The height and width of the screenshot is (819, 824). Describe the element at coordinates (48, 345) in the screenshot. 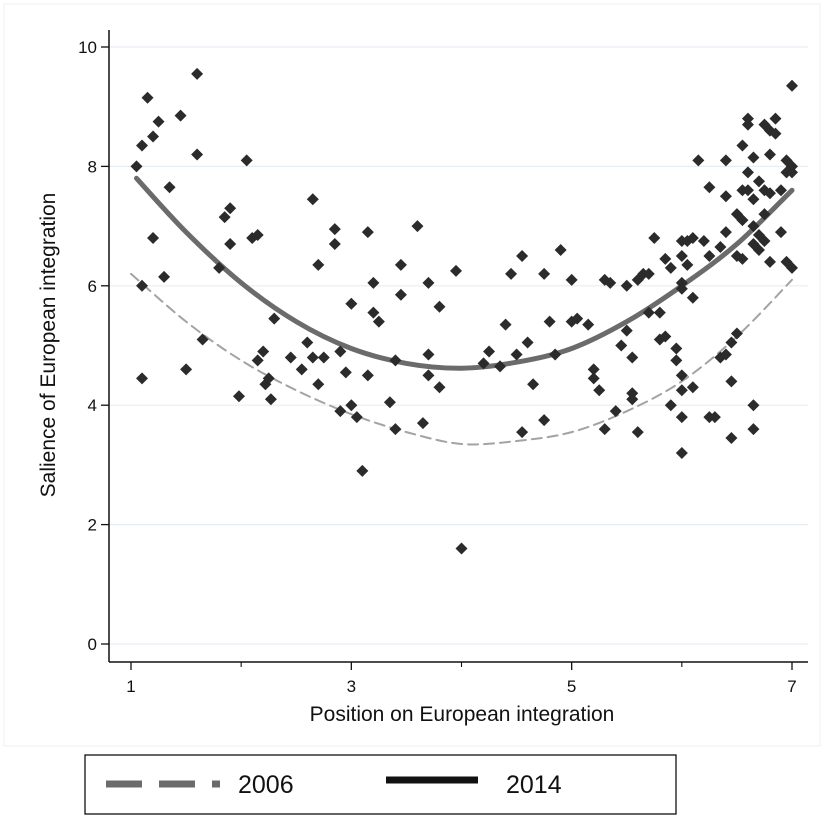

I see `y-axis-title: Salience of European integration` at that location.